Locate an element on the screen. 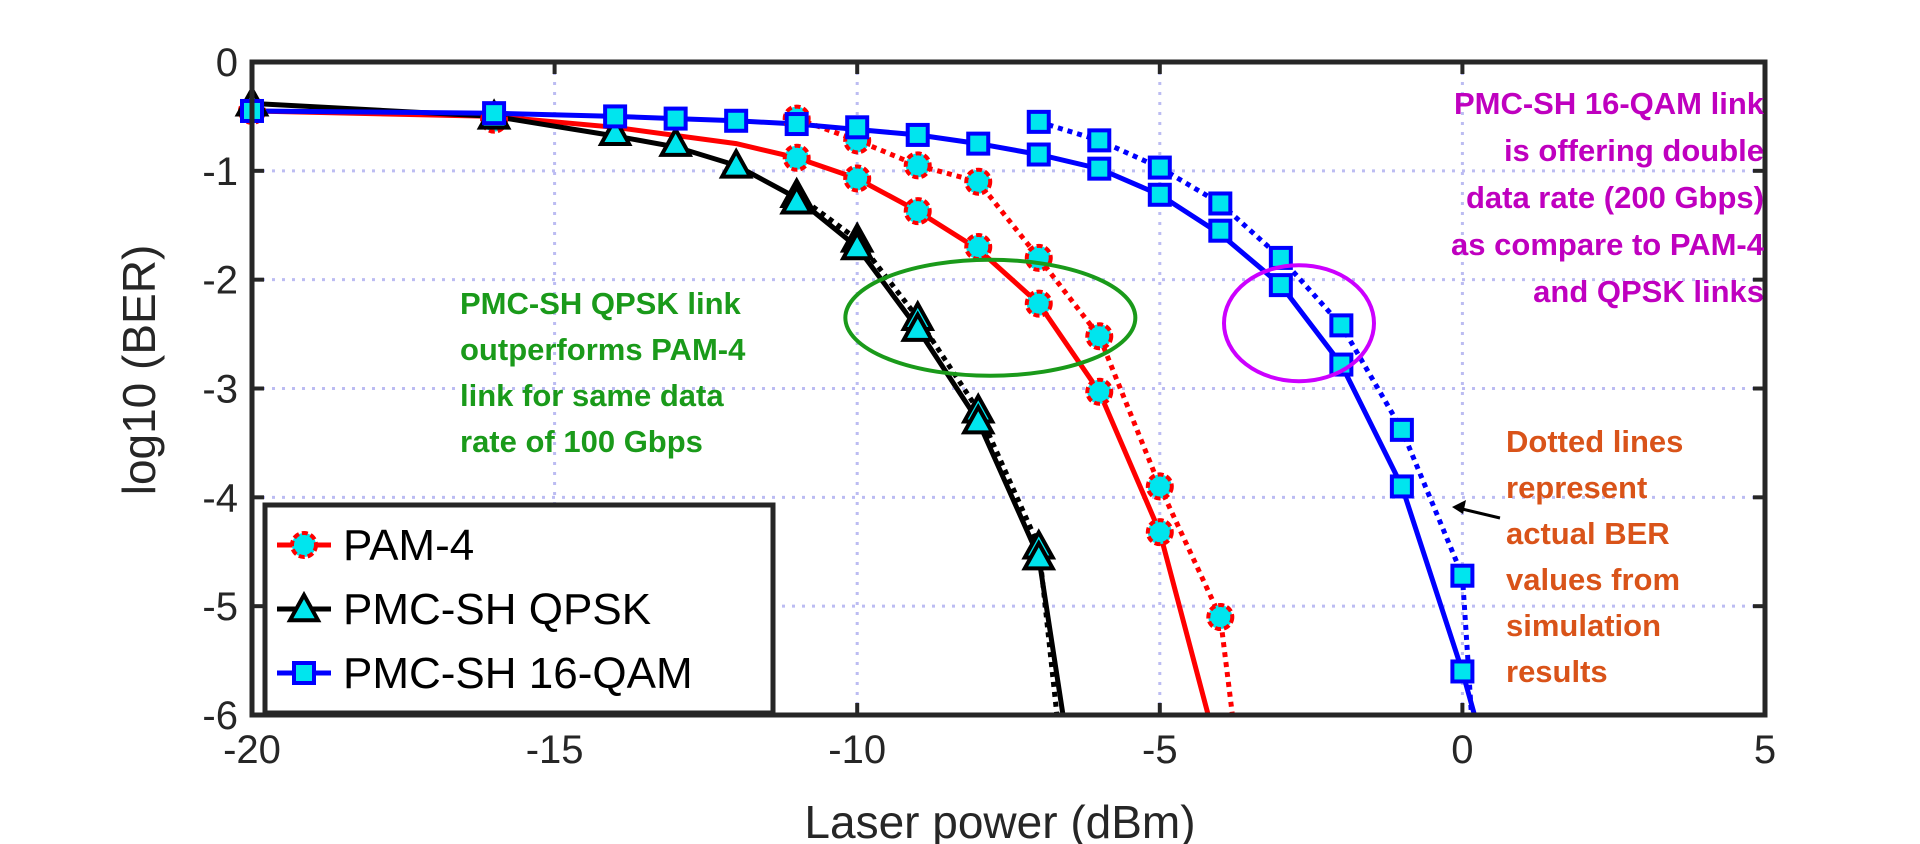 This screenshot has width=1920, height=844. annotation-line: link for same data is located at coordinates (592, 395).